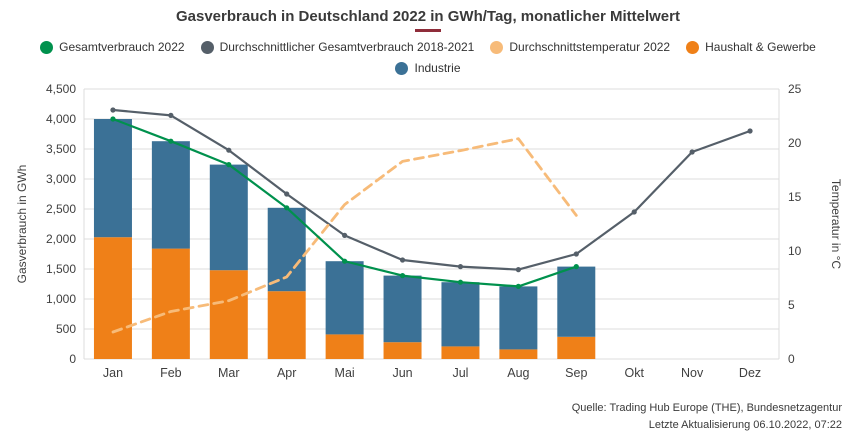 This screenshot has height=440, width=856. Describe the element at coordinates (228, 314) in the screenshot. I see `bar-haushalt-gewerbe-mar` at that location.